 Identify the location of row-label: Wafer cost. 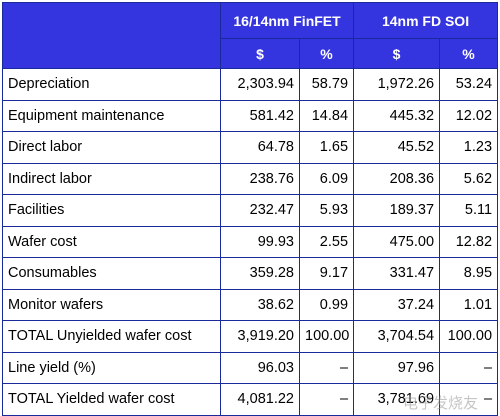
(111, 241).